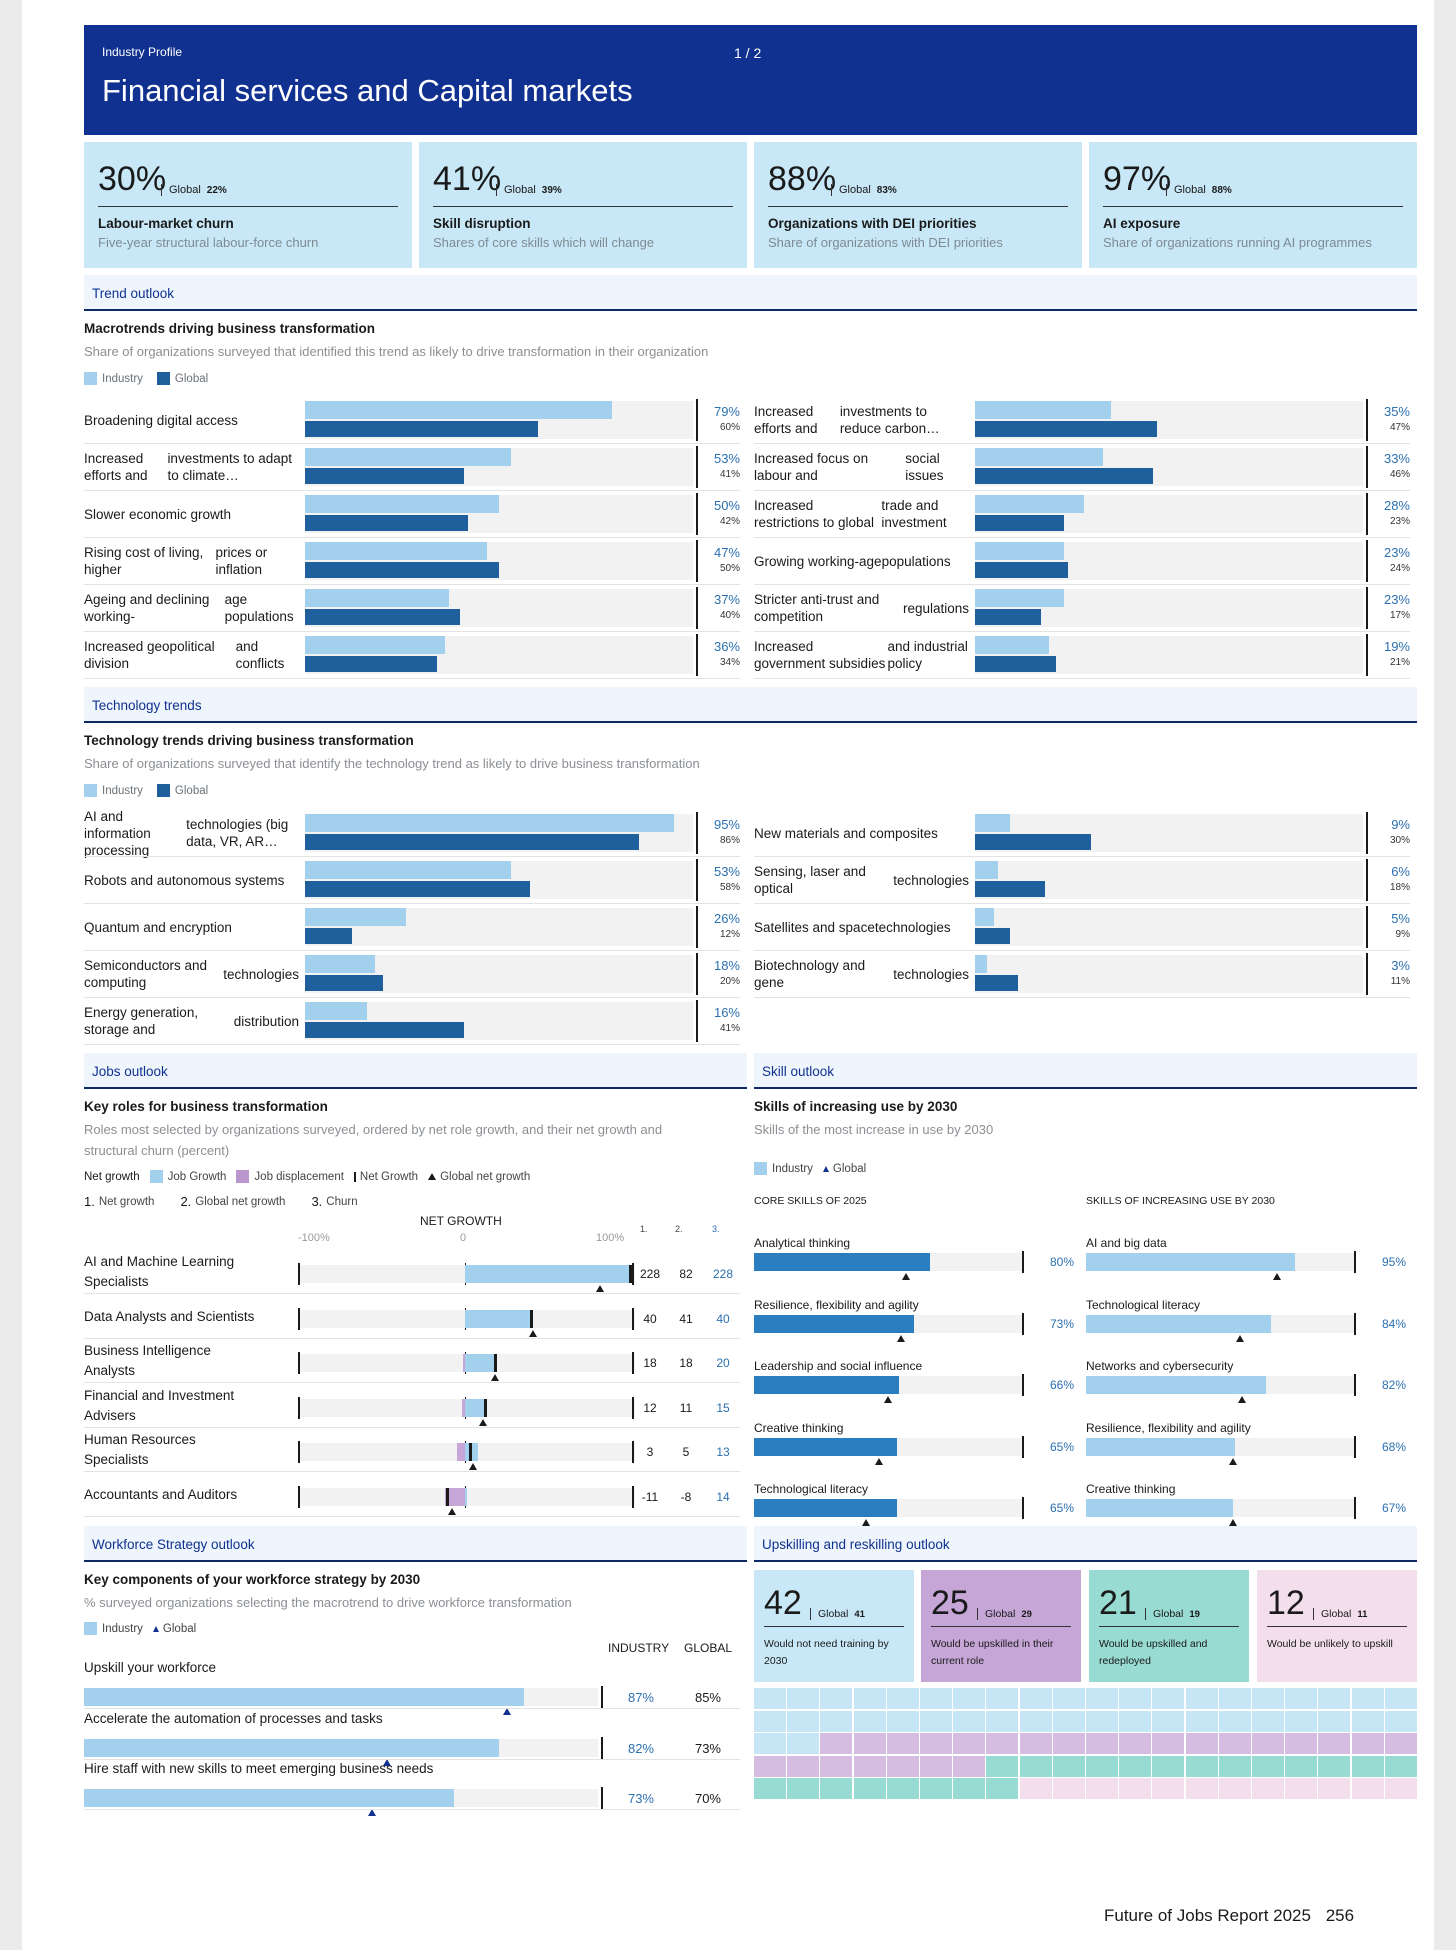 This screenshot has width=1456, height=1950. I want to click on row-label-line: technologies, so click(931, 974).